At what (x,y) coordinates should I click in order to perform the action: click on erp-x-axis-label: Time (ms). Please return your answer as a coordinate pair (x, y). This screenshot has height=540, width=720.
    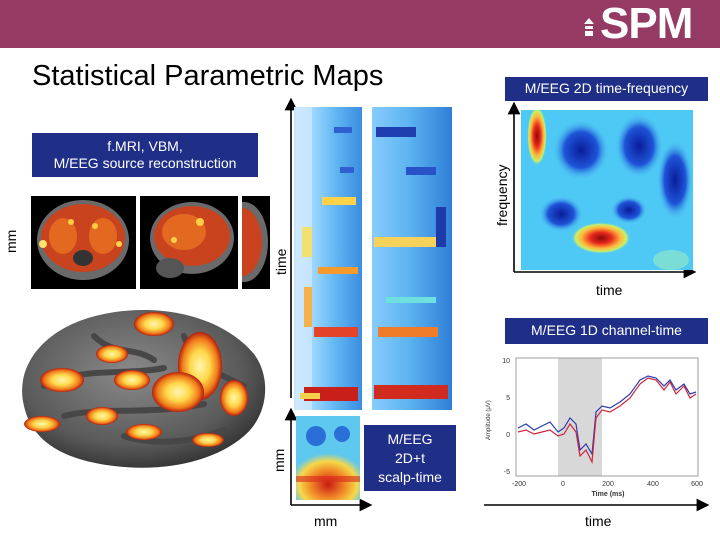
    Looking at the image, I should click on (608, 494).